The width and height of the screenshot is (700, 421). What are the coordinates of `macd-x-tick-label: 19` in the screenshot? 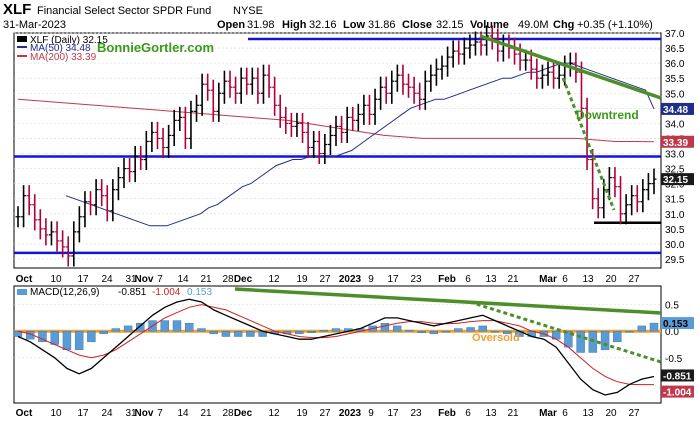 It's located at (302, 413).